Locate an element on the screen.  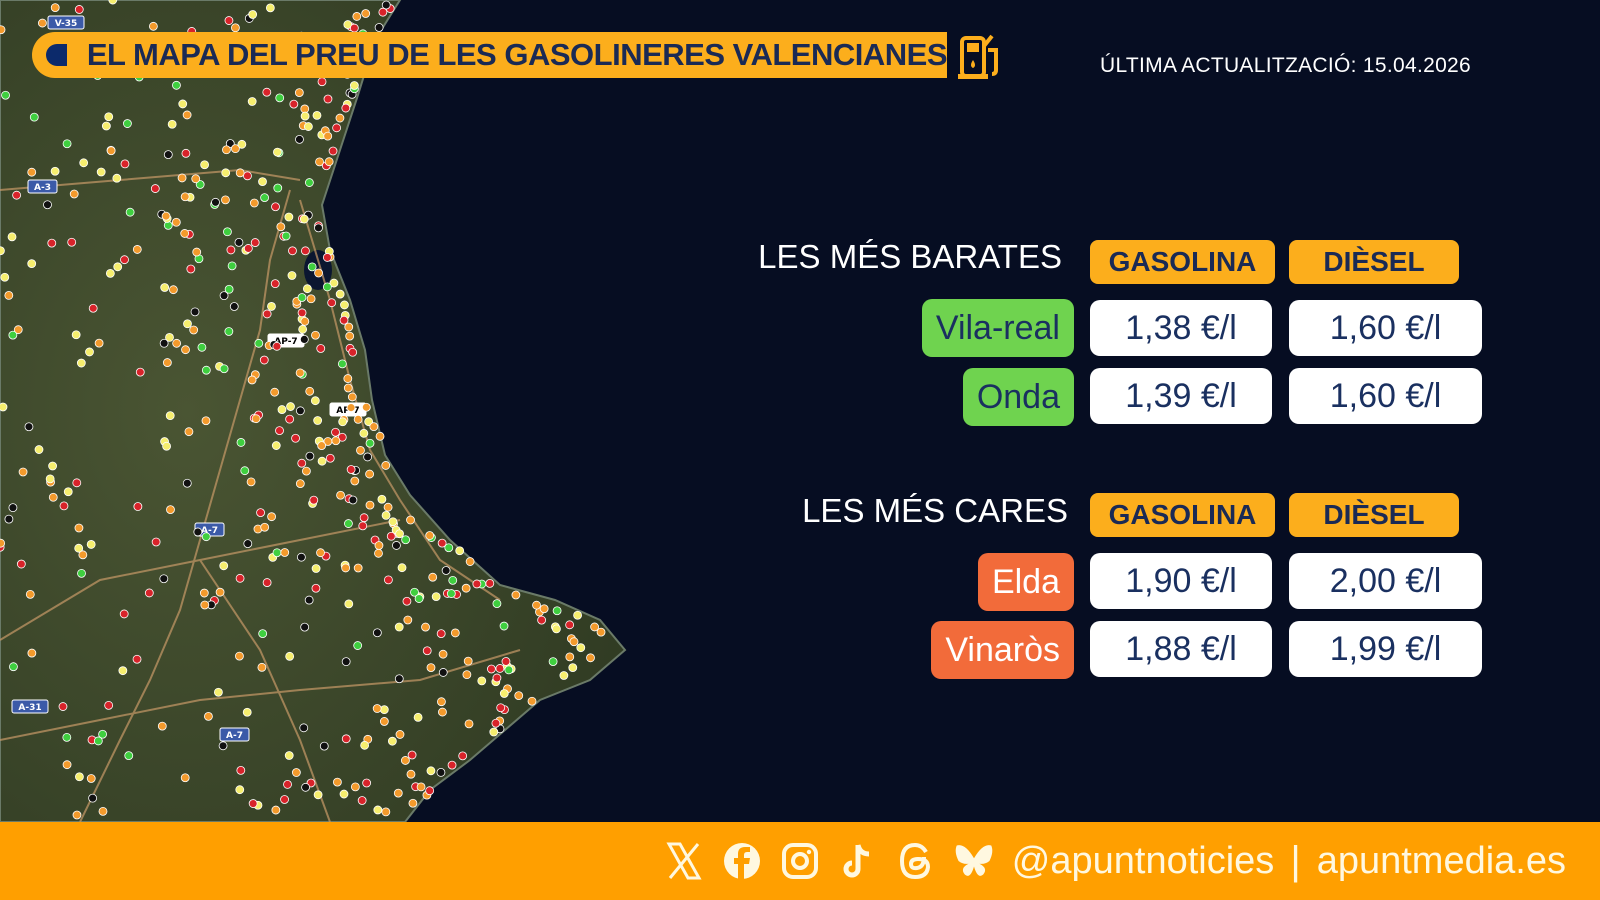
tiktok-icon is located at coordinates (858, 861).